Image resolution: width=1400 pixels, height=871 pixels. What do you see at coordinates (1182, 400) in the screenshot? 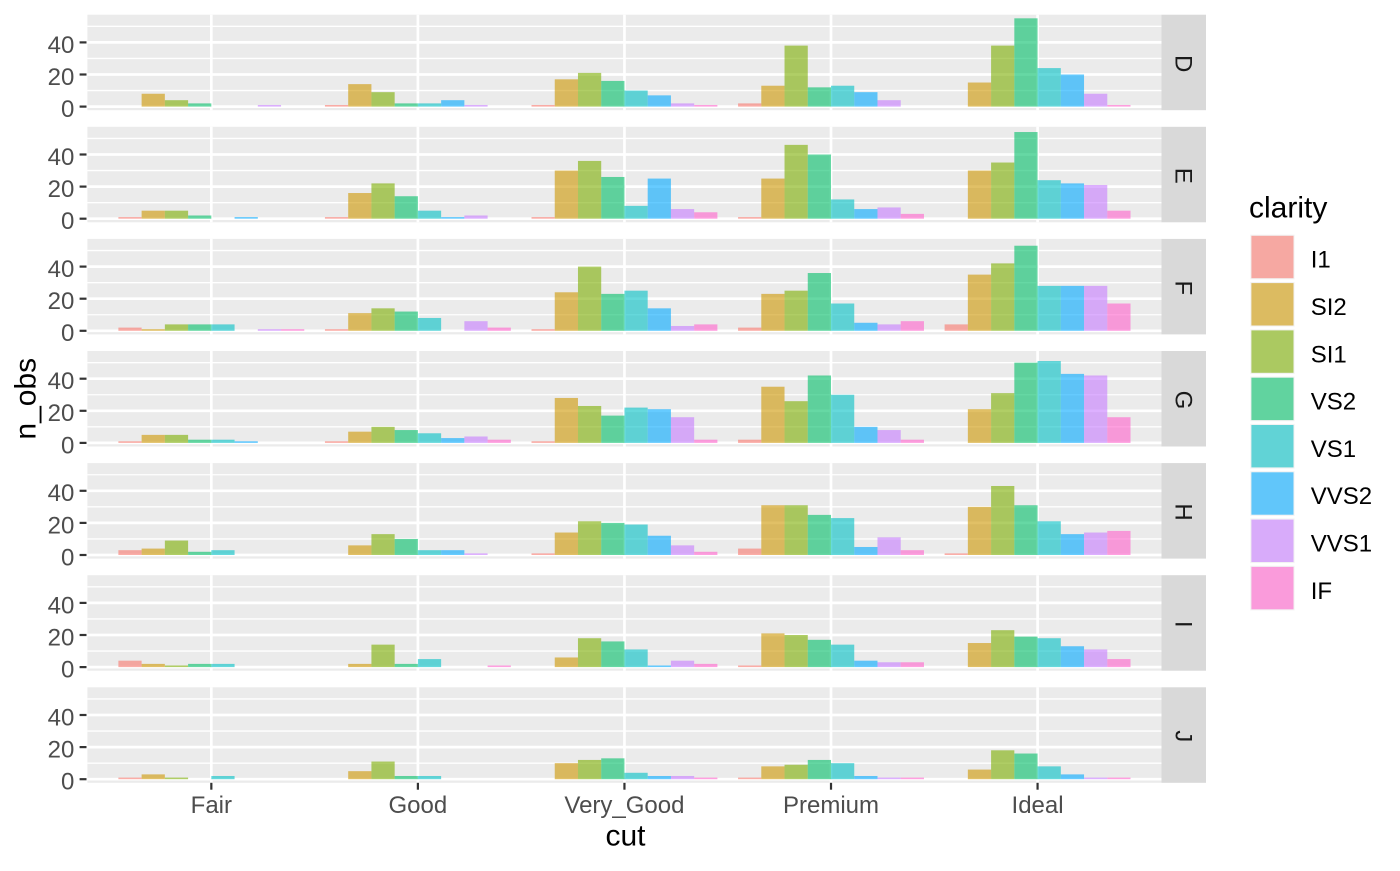
I see `svg-text: G` at bounding box center [1182, 400].